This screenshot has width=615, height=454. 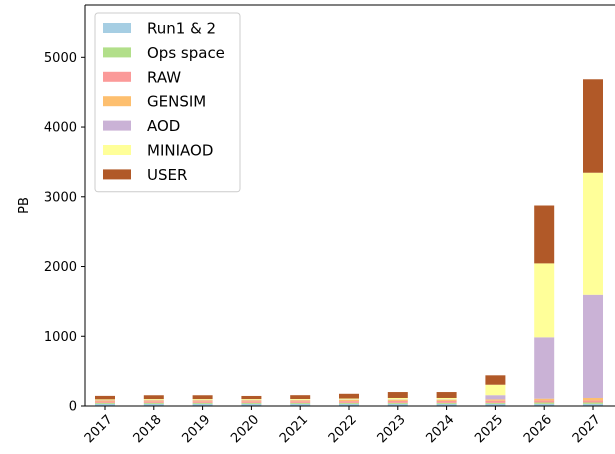 What do you see at coordinates (24, 205) in the screenshot?
I see `y-axis-label: PB` at bounding box center [24, 205].